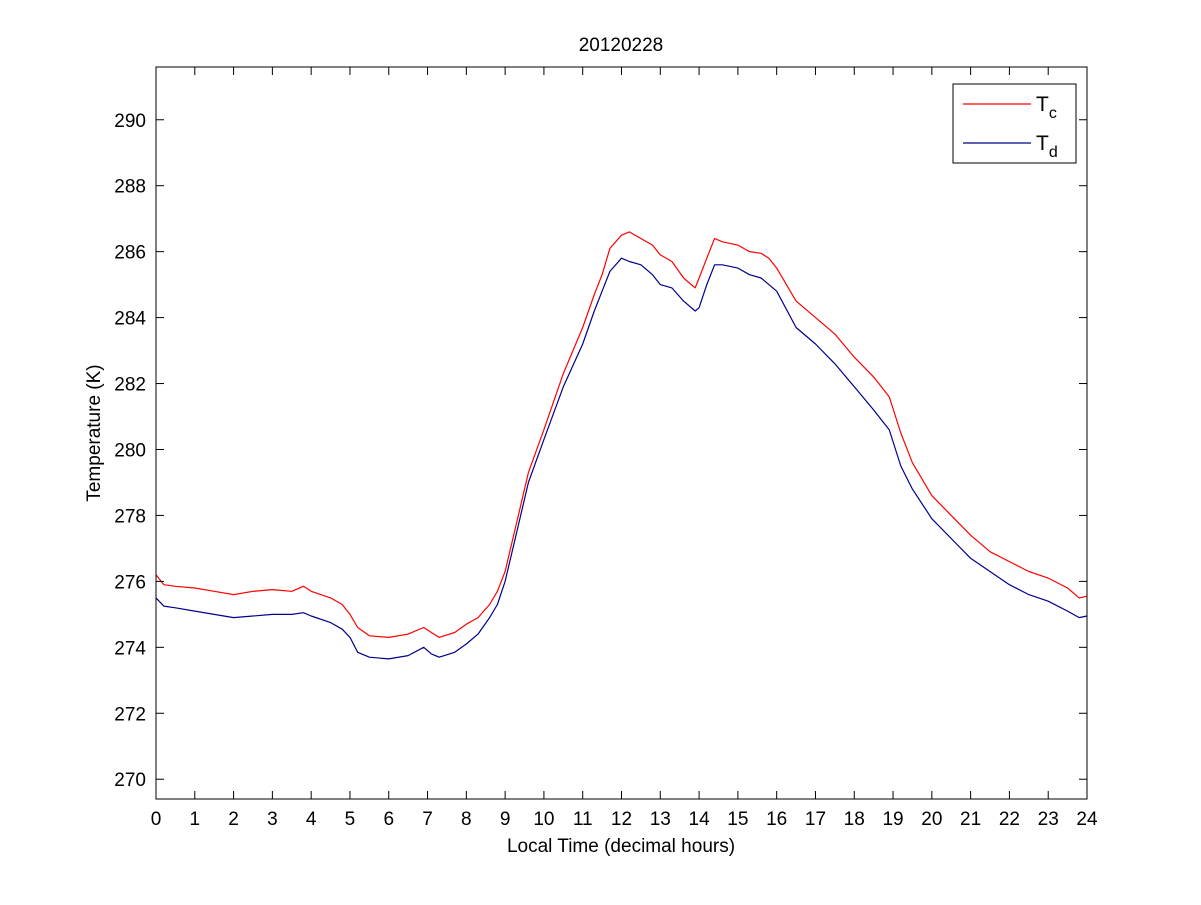 The image size is (1201, 905). Describe the element at coordinates (427, 819) in the screenshot. I see `x-tick-label: 7` at that location.